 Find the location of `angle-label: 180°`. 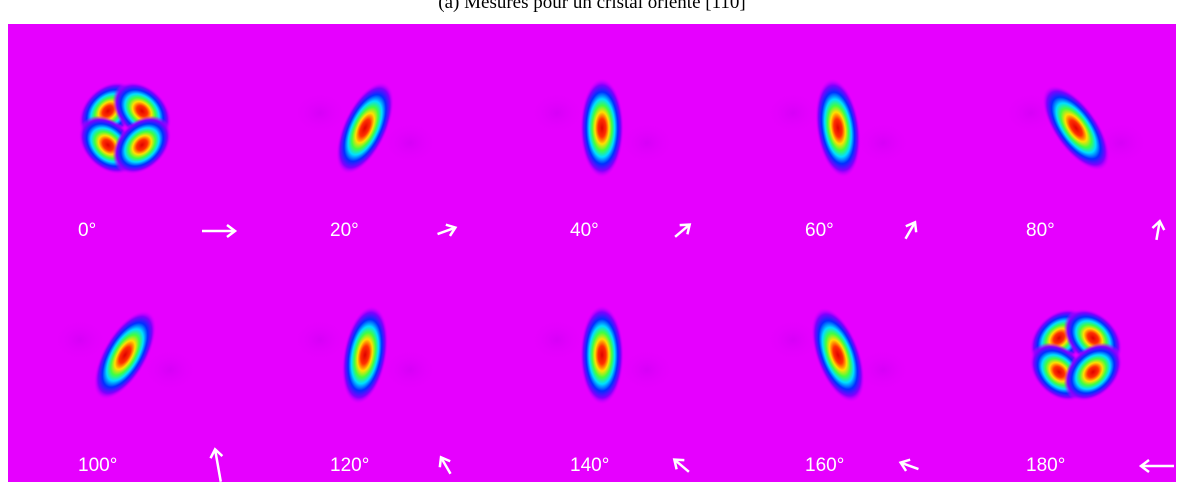

angle-label: 180° is located at coordinates (1045, 465).